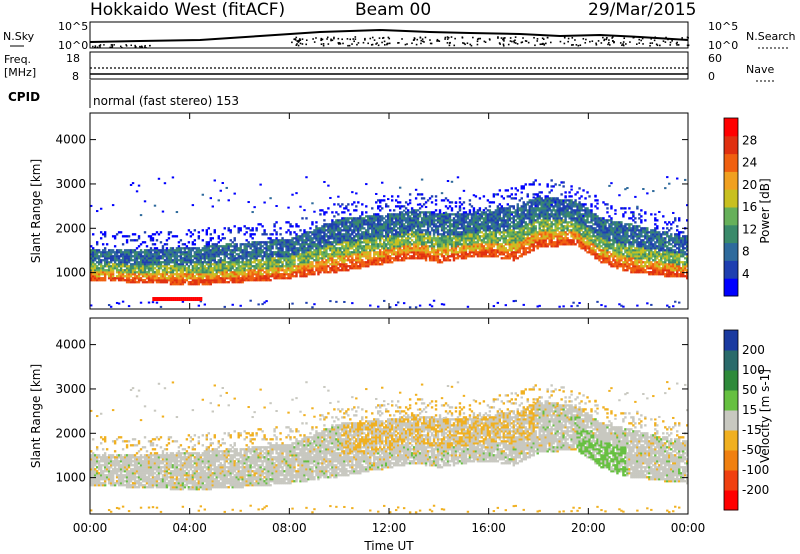 Image resolution: width=800 pixels, height=554 pixels. I want to click on nave-tick-top: 60, so click(715, 58).